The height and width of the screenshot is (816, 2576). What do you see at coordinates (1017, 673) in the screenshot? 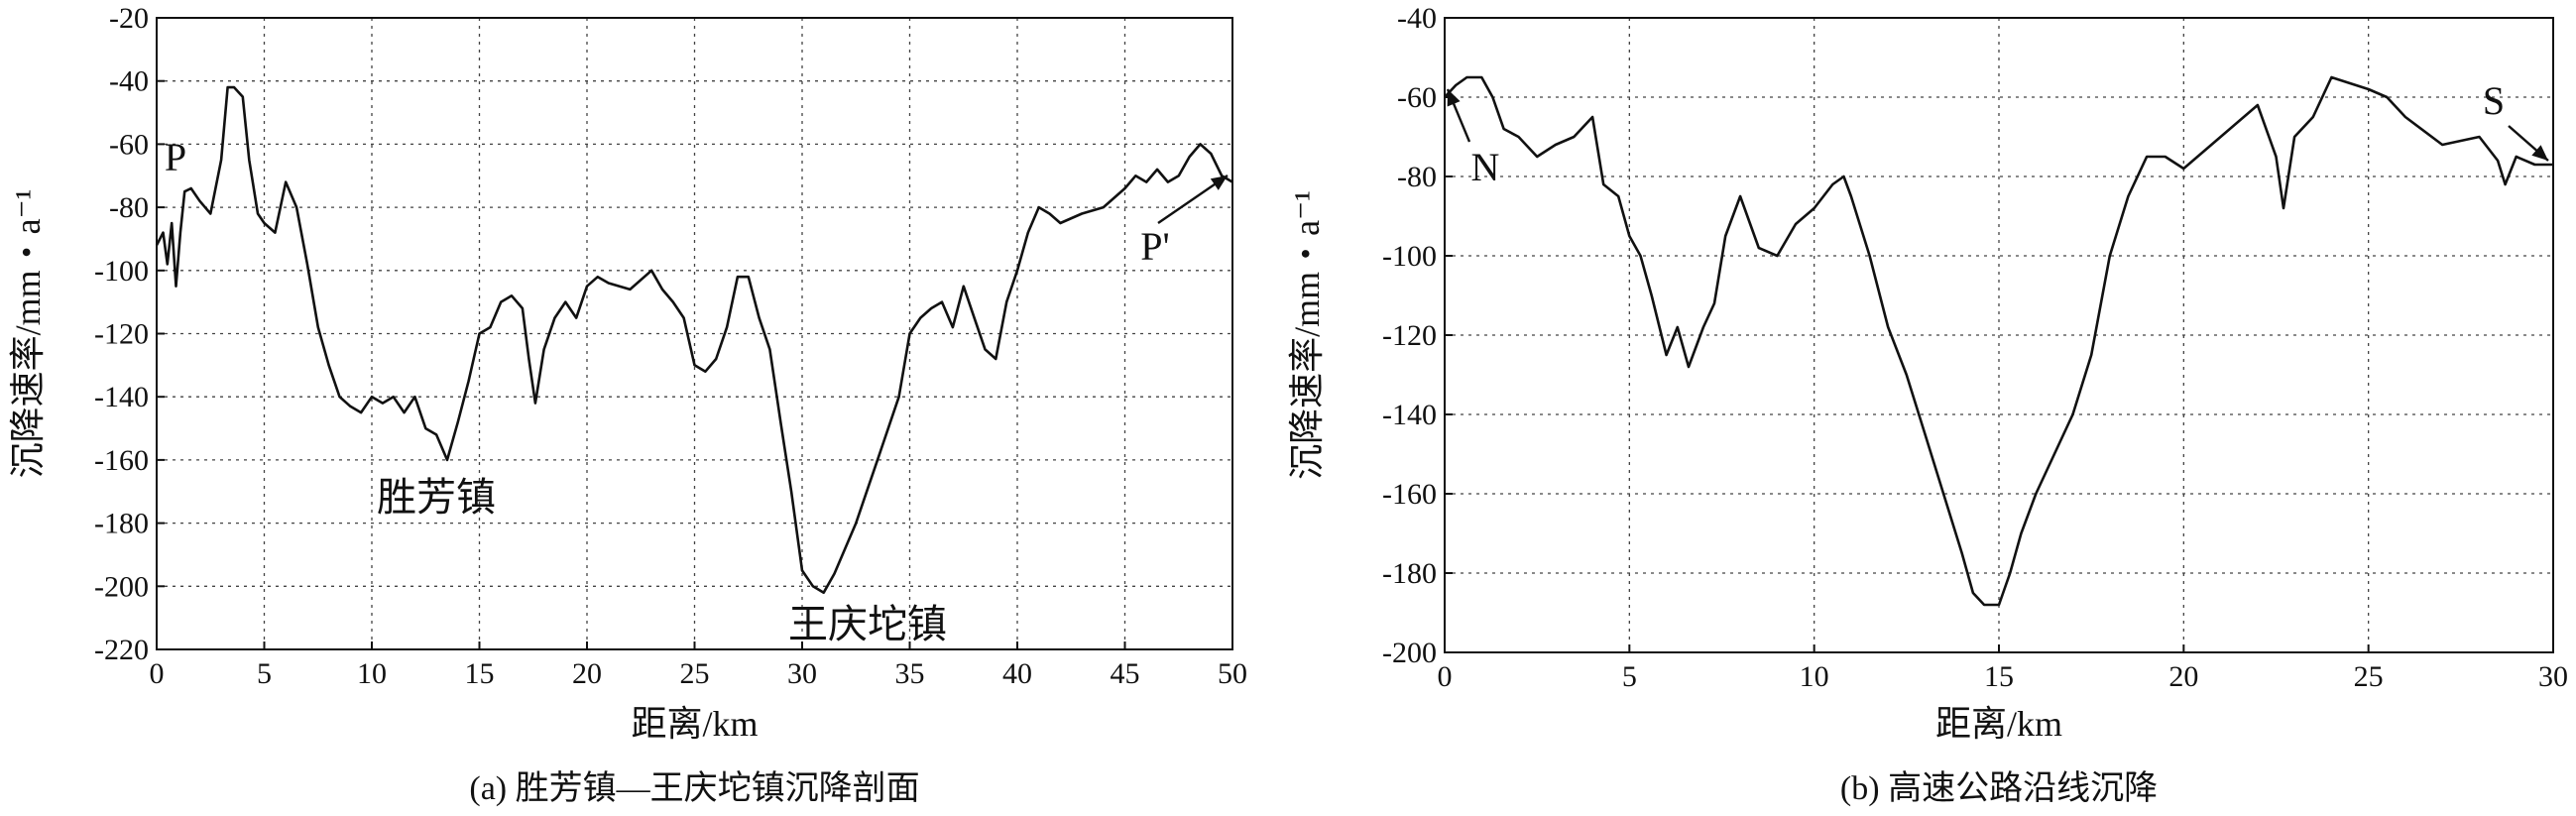
I see `x-tick-label: 40` at bounding box center [1017, 673].